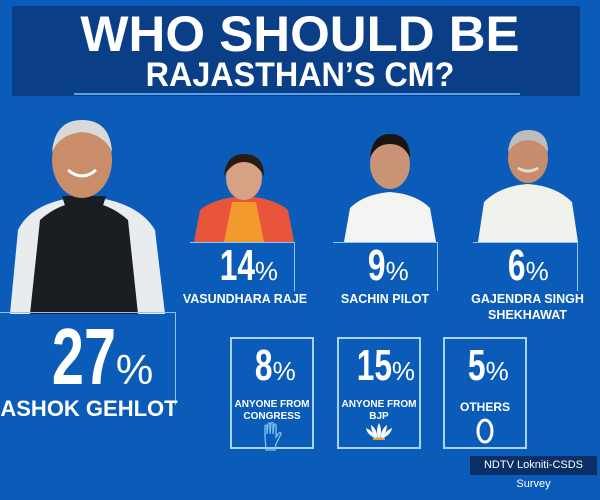 This screenshot has width=600, height=500. Describe the element at coordinates (245, 299) in the screenshot. I see `raje-name: VASUNDHARA RAJE` at that location.